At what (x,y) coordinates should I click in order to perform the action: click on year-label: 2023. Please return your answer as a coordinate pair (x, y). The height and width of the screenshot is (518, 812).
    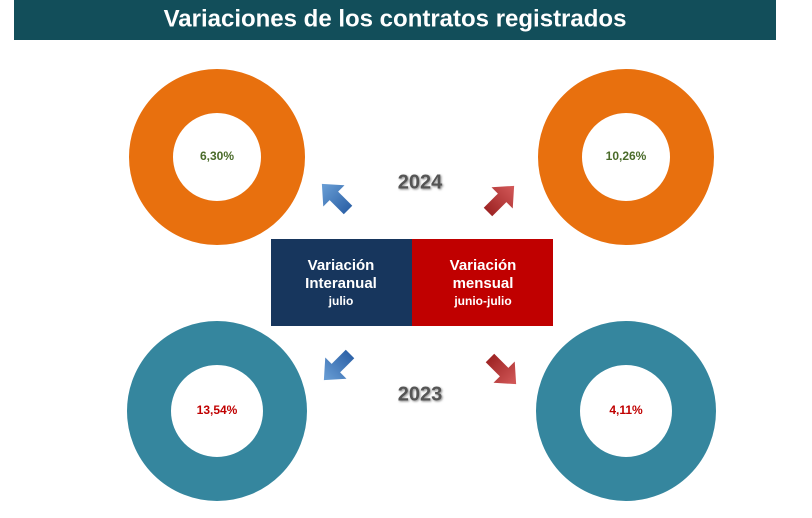
    Looking at the image, I should click on (420, 394).